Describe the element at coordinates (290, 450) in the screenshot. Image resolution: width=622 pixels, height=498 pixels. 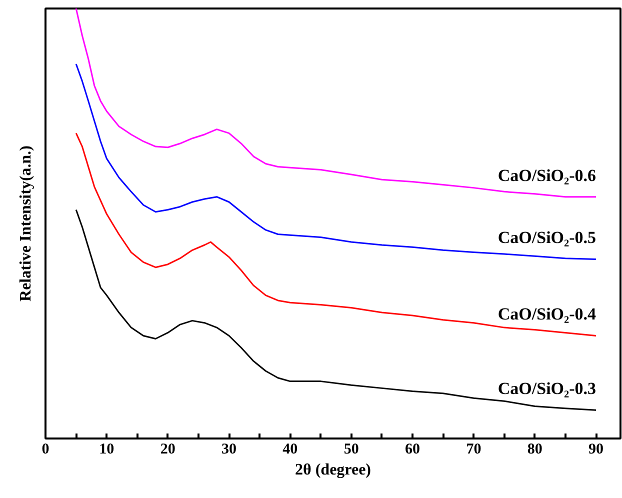
I see `x-tick-label: 40` at that location.